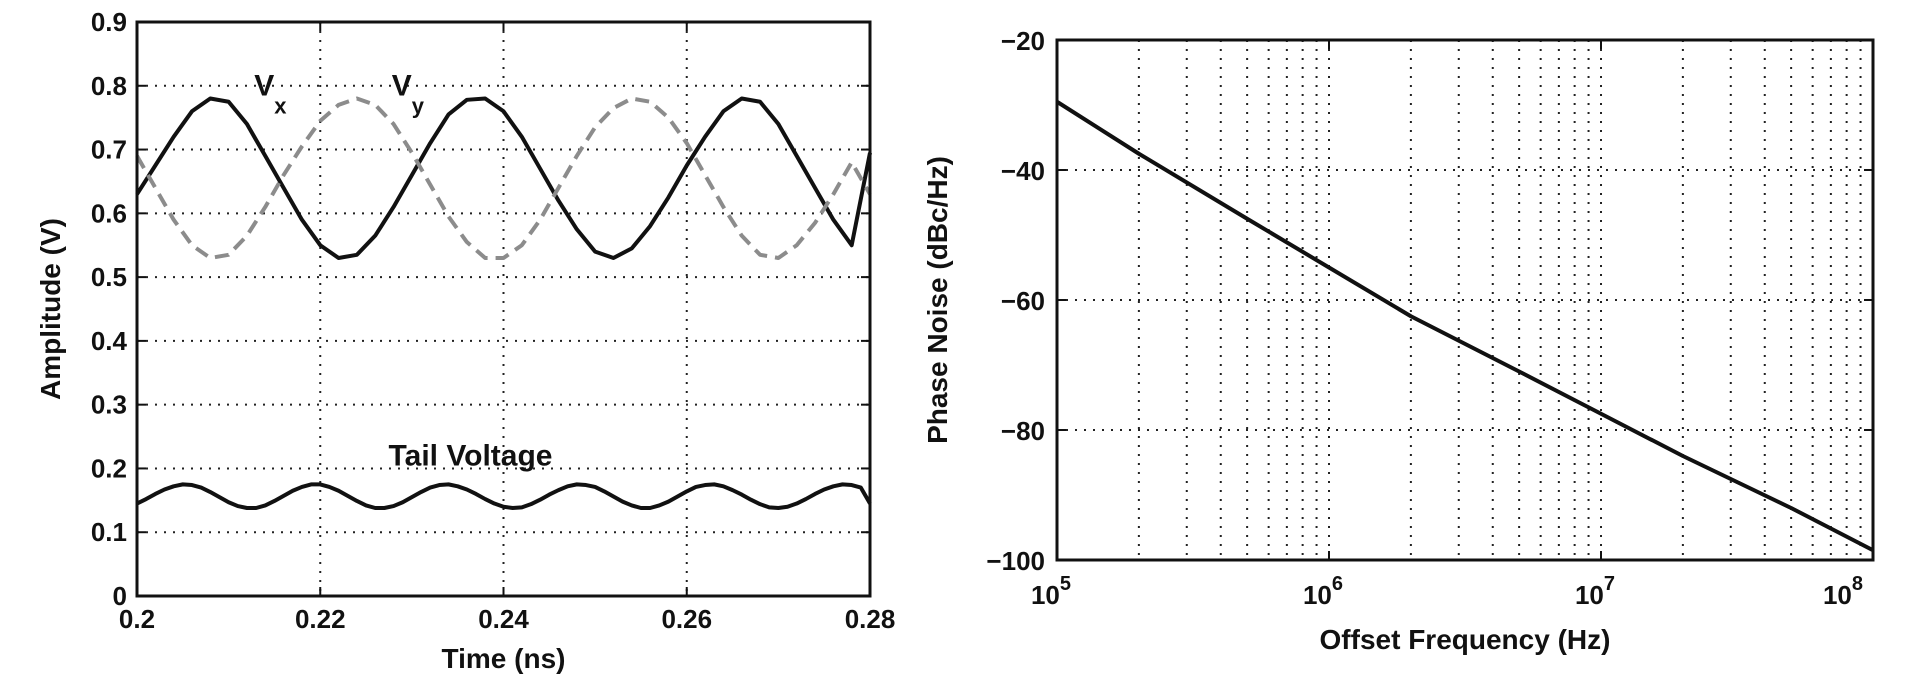 Image resolution: width=1915 pixels, height=678 pixels. Describe the element at coordinates (1465, 639) in the screenshot. I see `x-axis-label: Offset Frequency (Hz)` at that location.